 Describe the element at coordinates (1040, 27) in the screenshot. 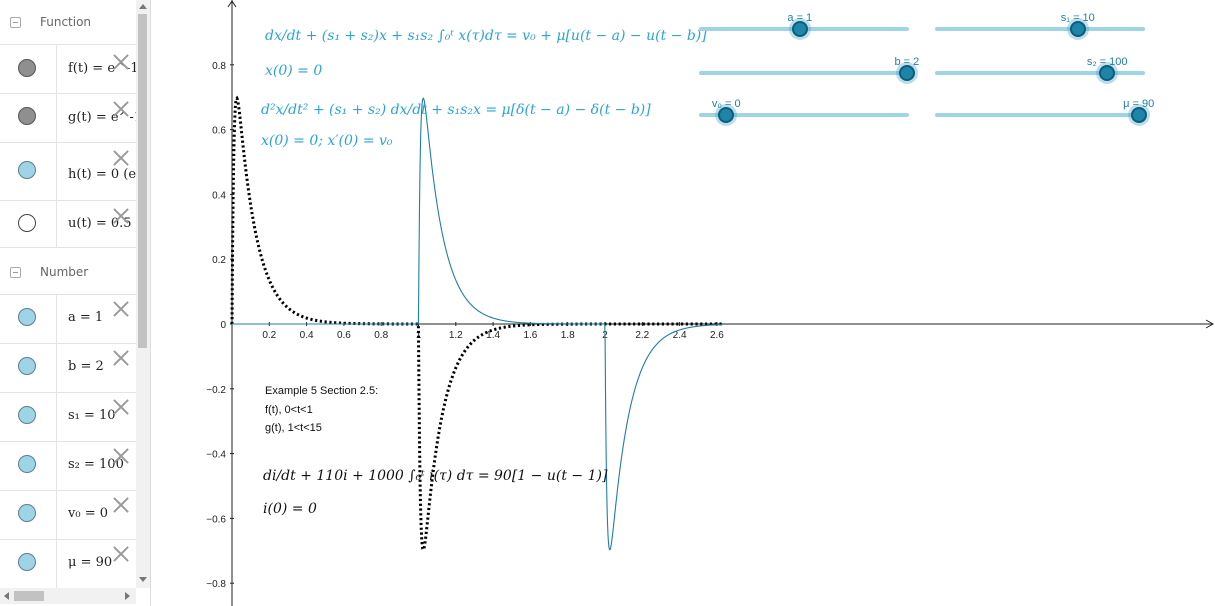

I see `slider-s1: s₁ = 10` at that location.